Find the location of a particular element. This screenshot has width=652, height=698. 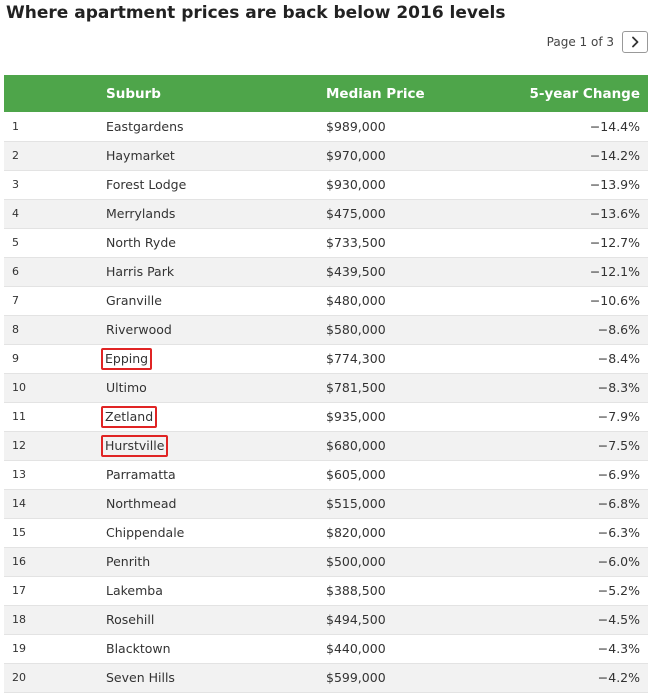

median-price-cell: $774,300 is located at coordinates (356, 358).